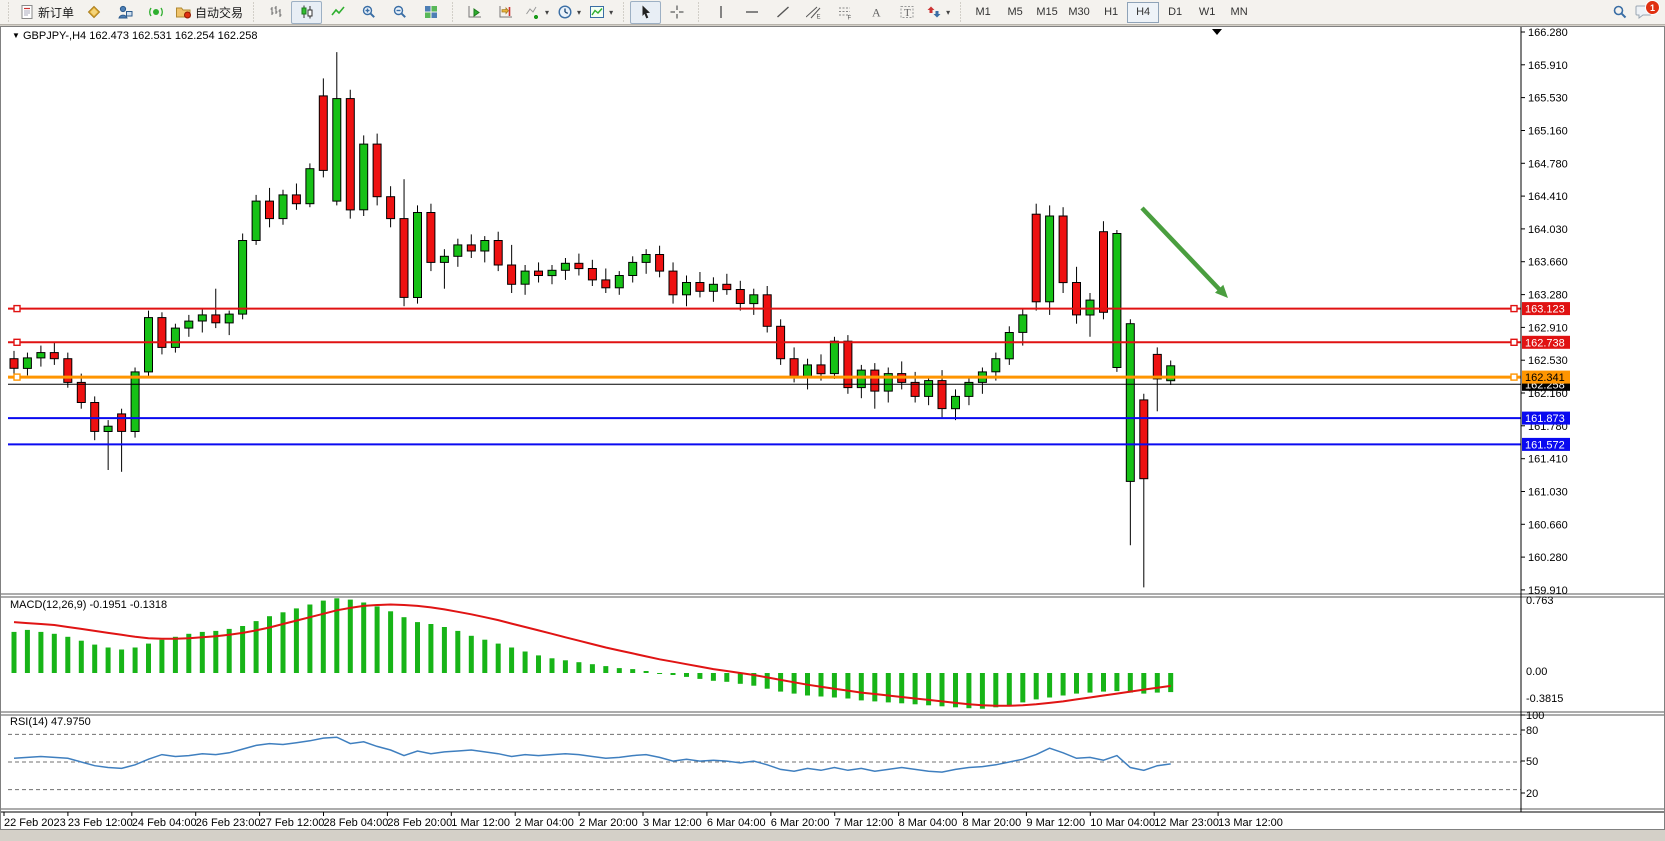 The height and width of the screenshot is (841, 1665). What do you see at coordinates (1079, 12) in the screenshot?
I see `timeframe-m30-button: M30` at bounding box center [1079, 12].